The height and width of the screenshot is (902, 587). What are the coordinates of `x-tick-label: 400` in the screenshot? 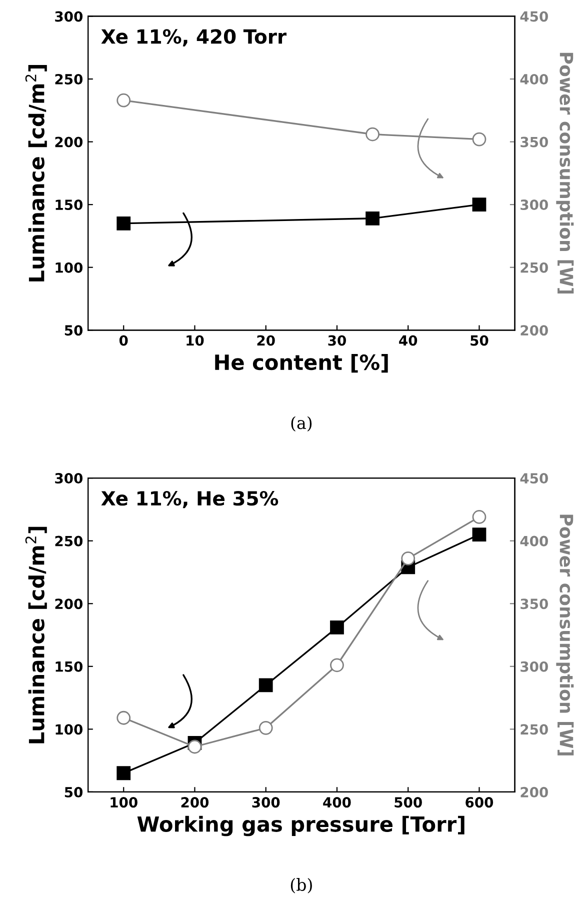 It's located at (337, 802).